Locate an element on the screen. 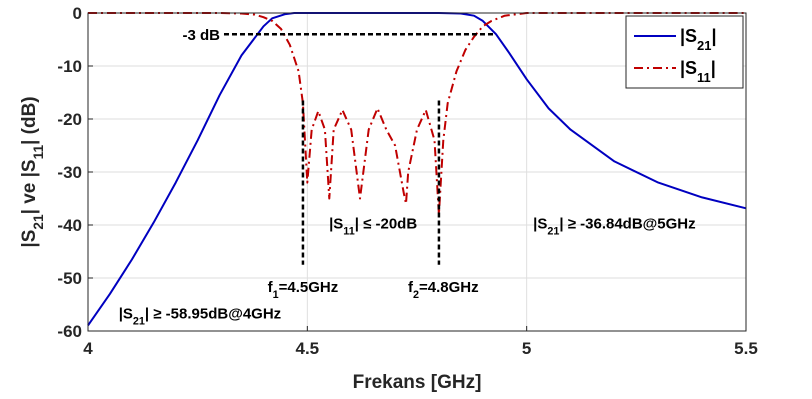 This screenshot has height=399, width=812. y-tick-label-1: -10 is located at coordinates (69, 66).